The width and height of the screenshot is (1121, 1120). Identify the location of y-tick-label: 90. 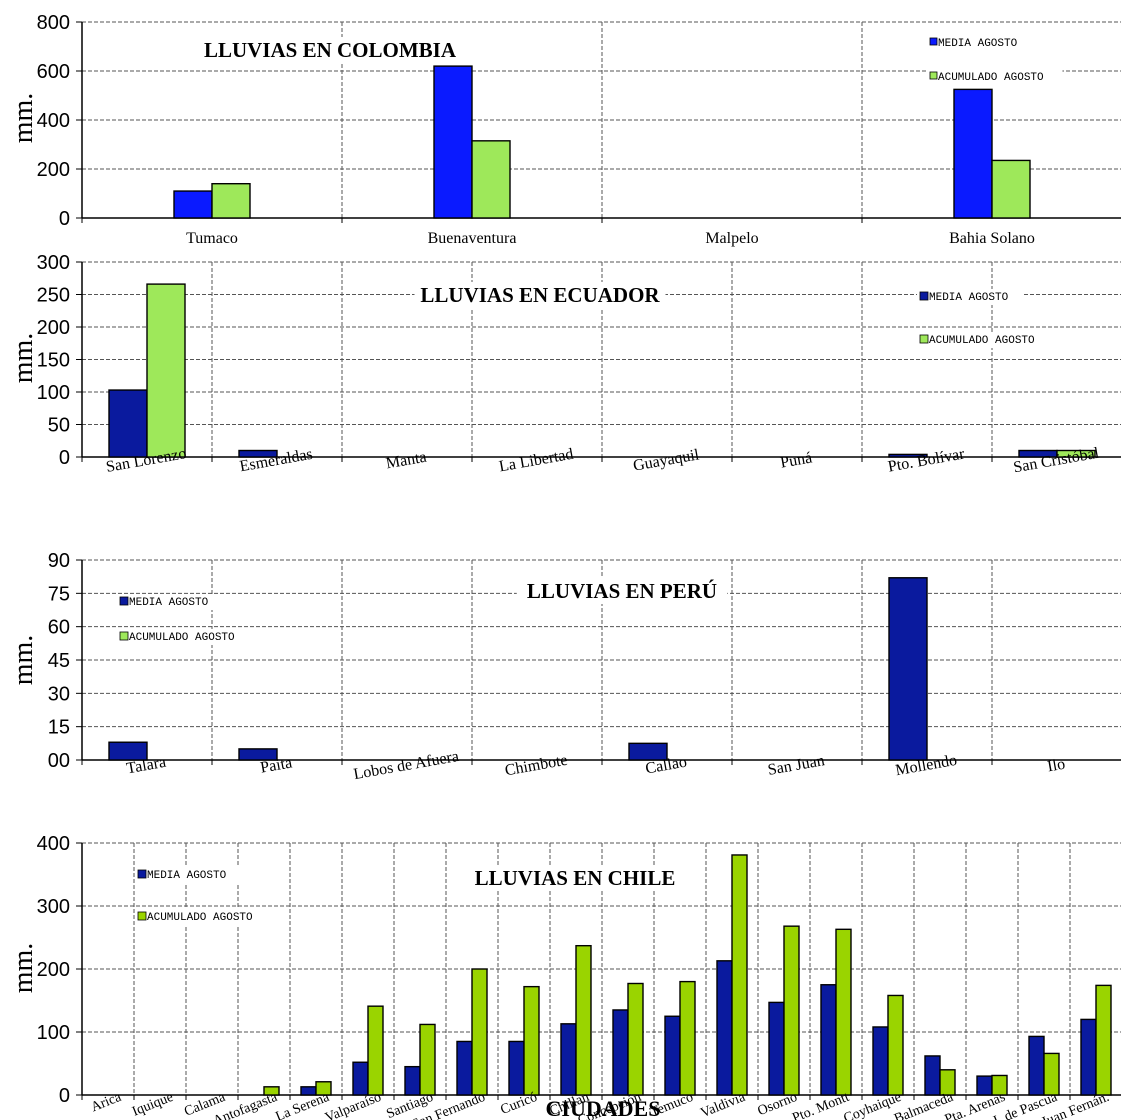
(59, 561).